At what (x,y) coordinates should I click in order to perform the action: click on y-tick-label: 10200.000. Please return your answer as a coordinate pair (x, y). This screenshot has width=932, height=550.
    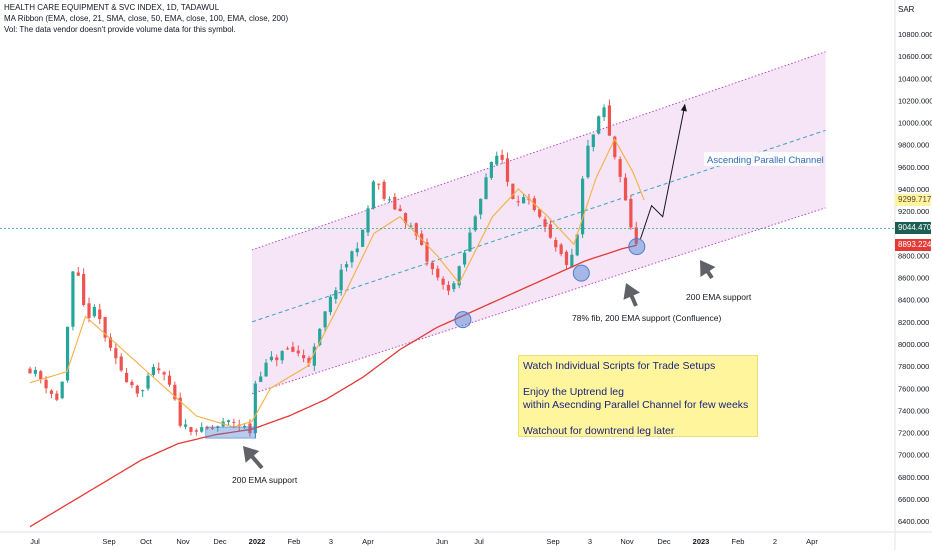
    Looking at the image, I should click on (915, 100).